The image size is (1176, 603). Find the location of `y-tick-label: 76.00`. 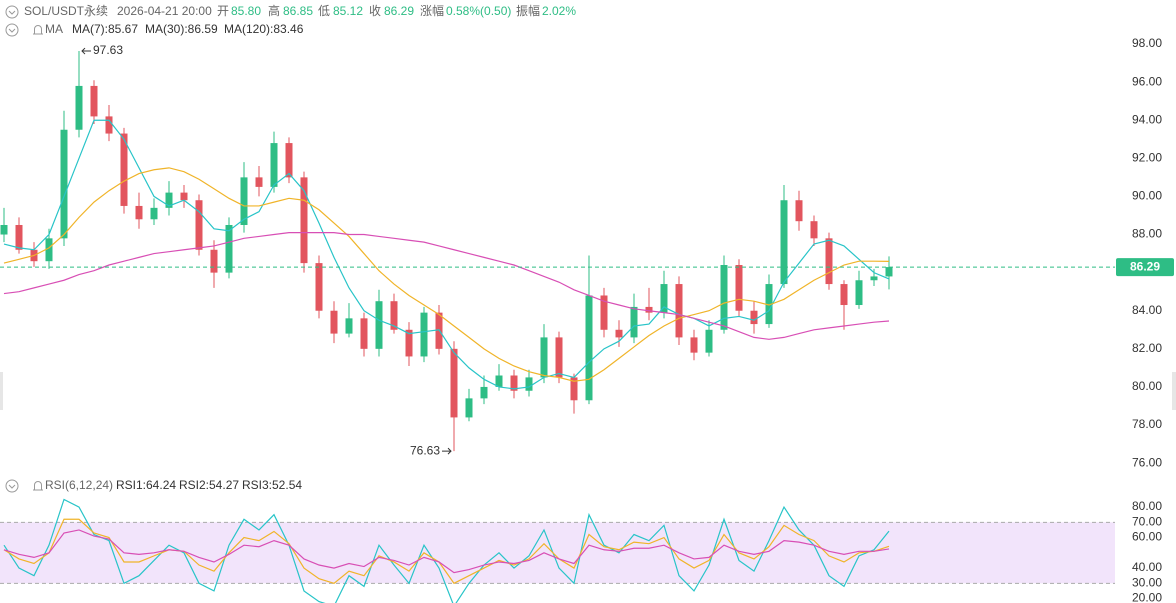

y-tick-label: 76.00 is located at coordinates (1147, 462).